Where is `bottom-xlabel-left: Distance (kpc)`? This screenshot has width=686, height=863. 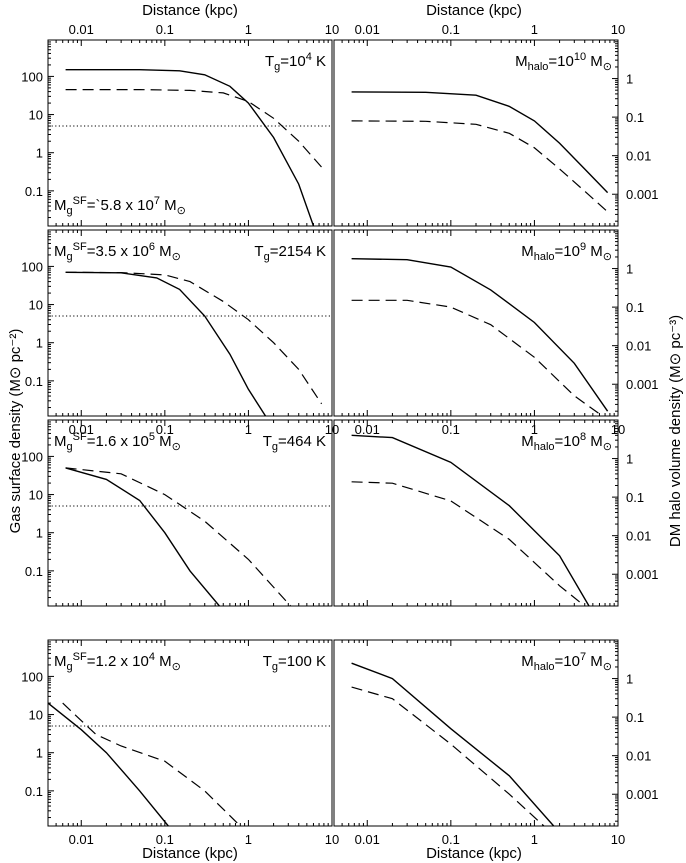 bottom-xlabel-left: Distance (kpc) is located at coordinates (190, 853).